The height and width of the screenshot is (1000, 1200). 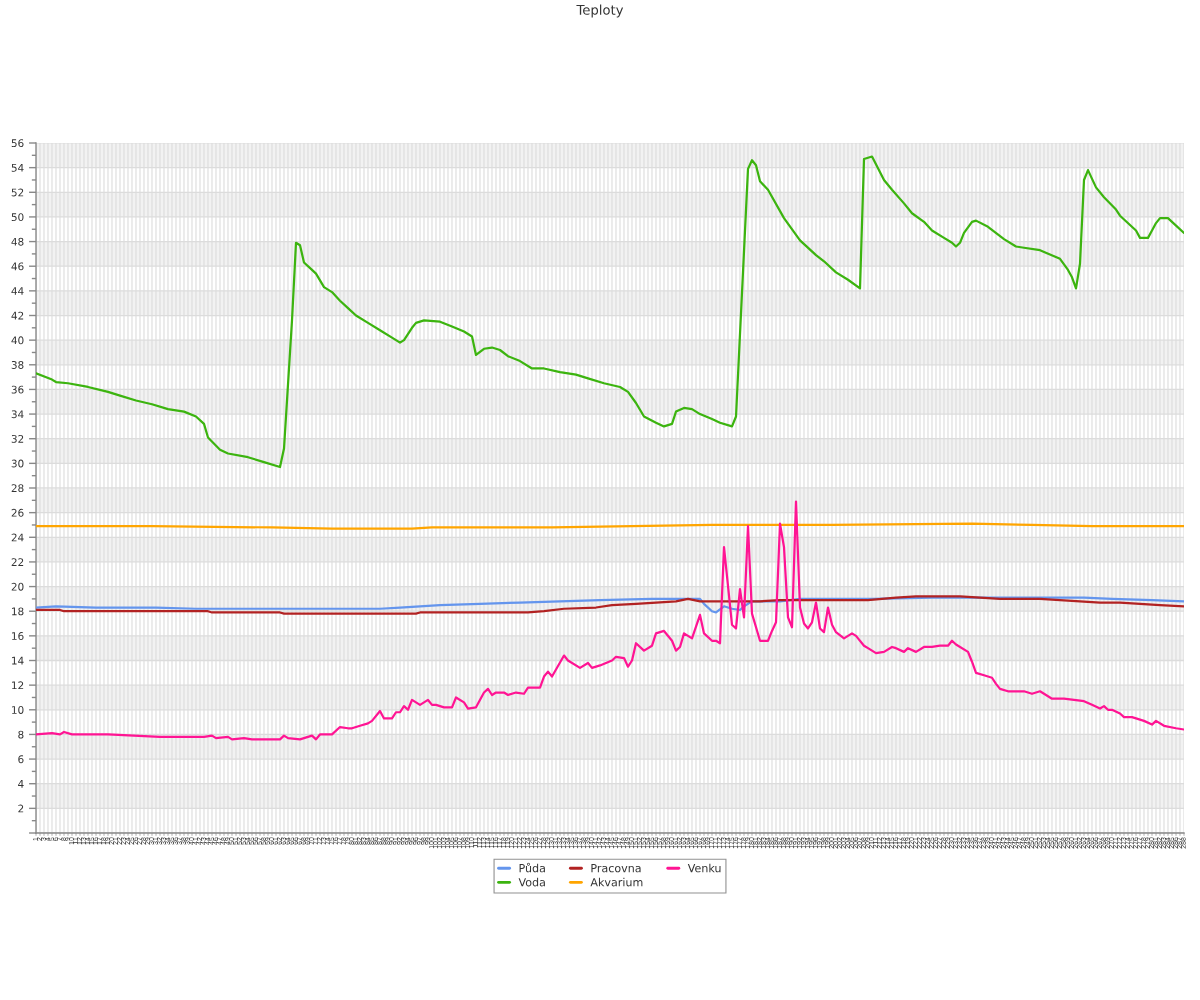 What do you see at coordinates (17, 512) in the screenshot?
I see `y-tick-label: 26` at bounding box center [17, 512].